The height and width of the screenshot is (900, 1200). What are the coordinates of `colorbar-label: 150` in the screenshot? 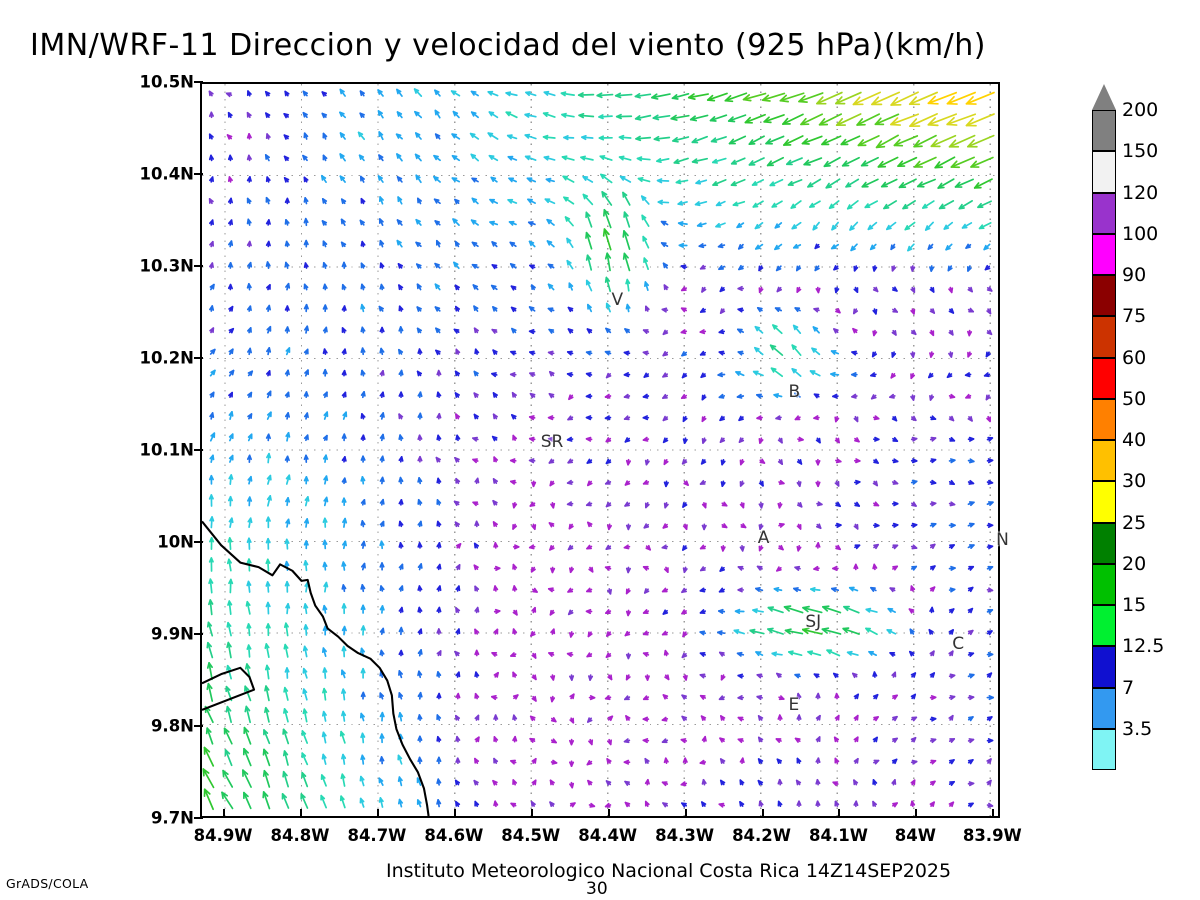 It's located at (1140, 151).